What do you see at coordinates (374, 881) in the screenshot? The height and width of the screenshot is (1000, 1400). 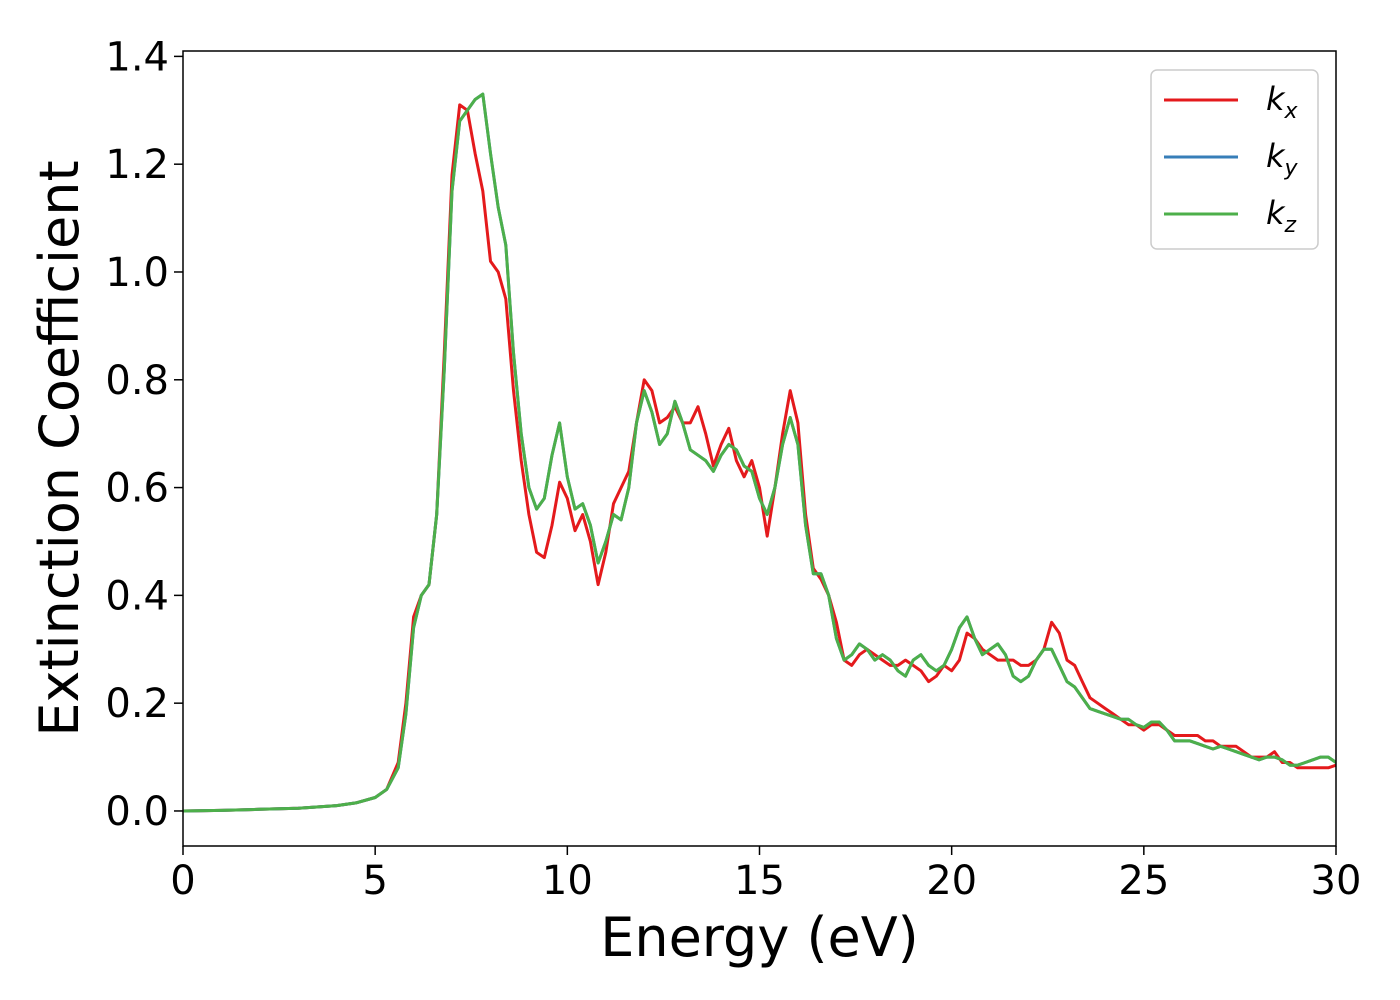 I see `x-tick-label: 5` at bounding box center [374, 881].